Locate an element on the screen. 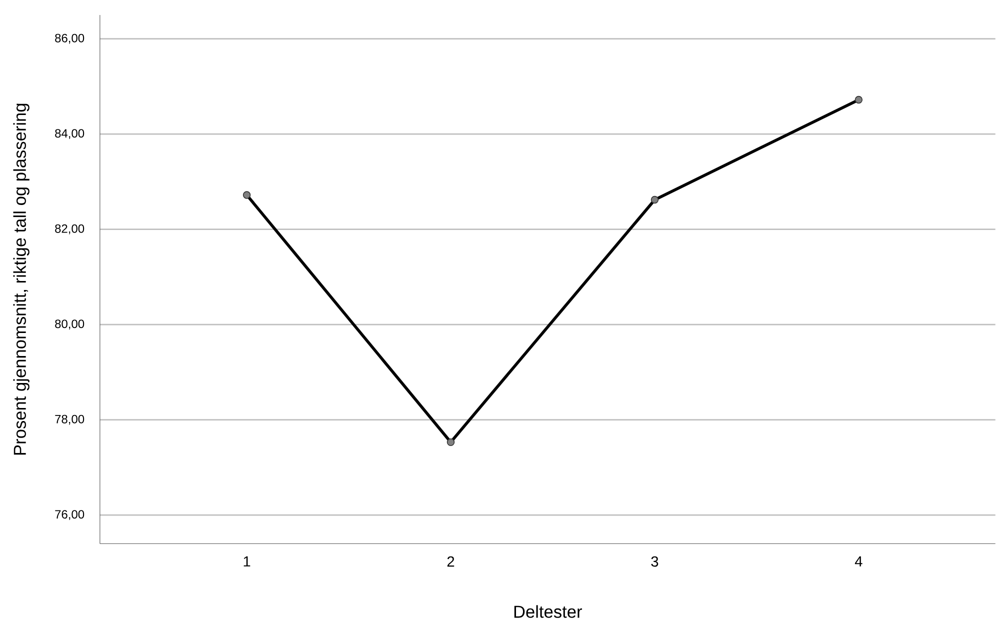  y-tick-label: 76,00 is located at coordinates (69, 515).